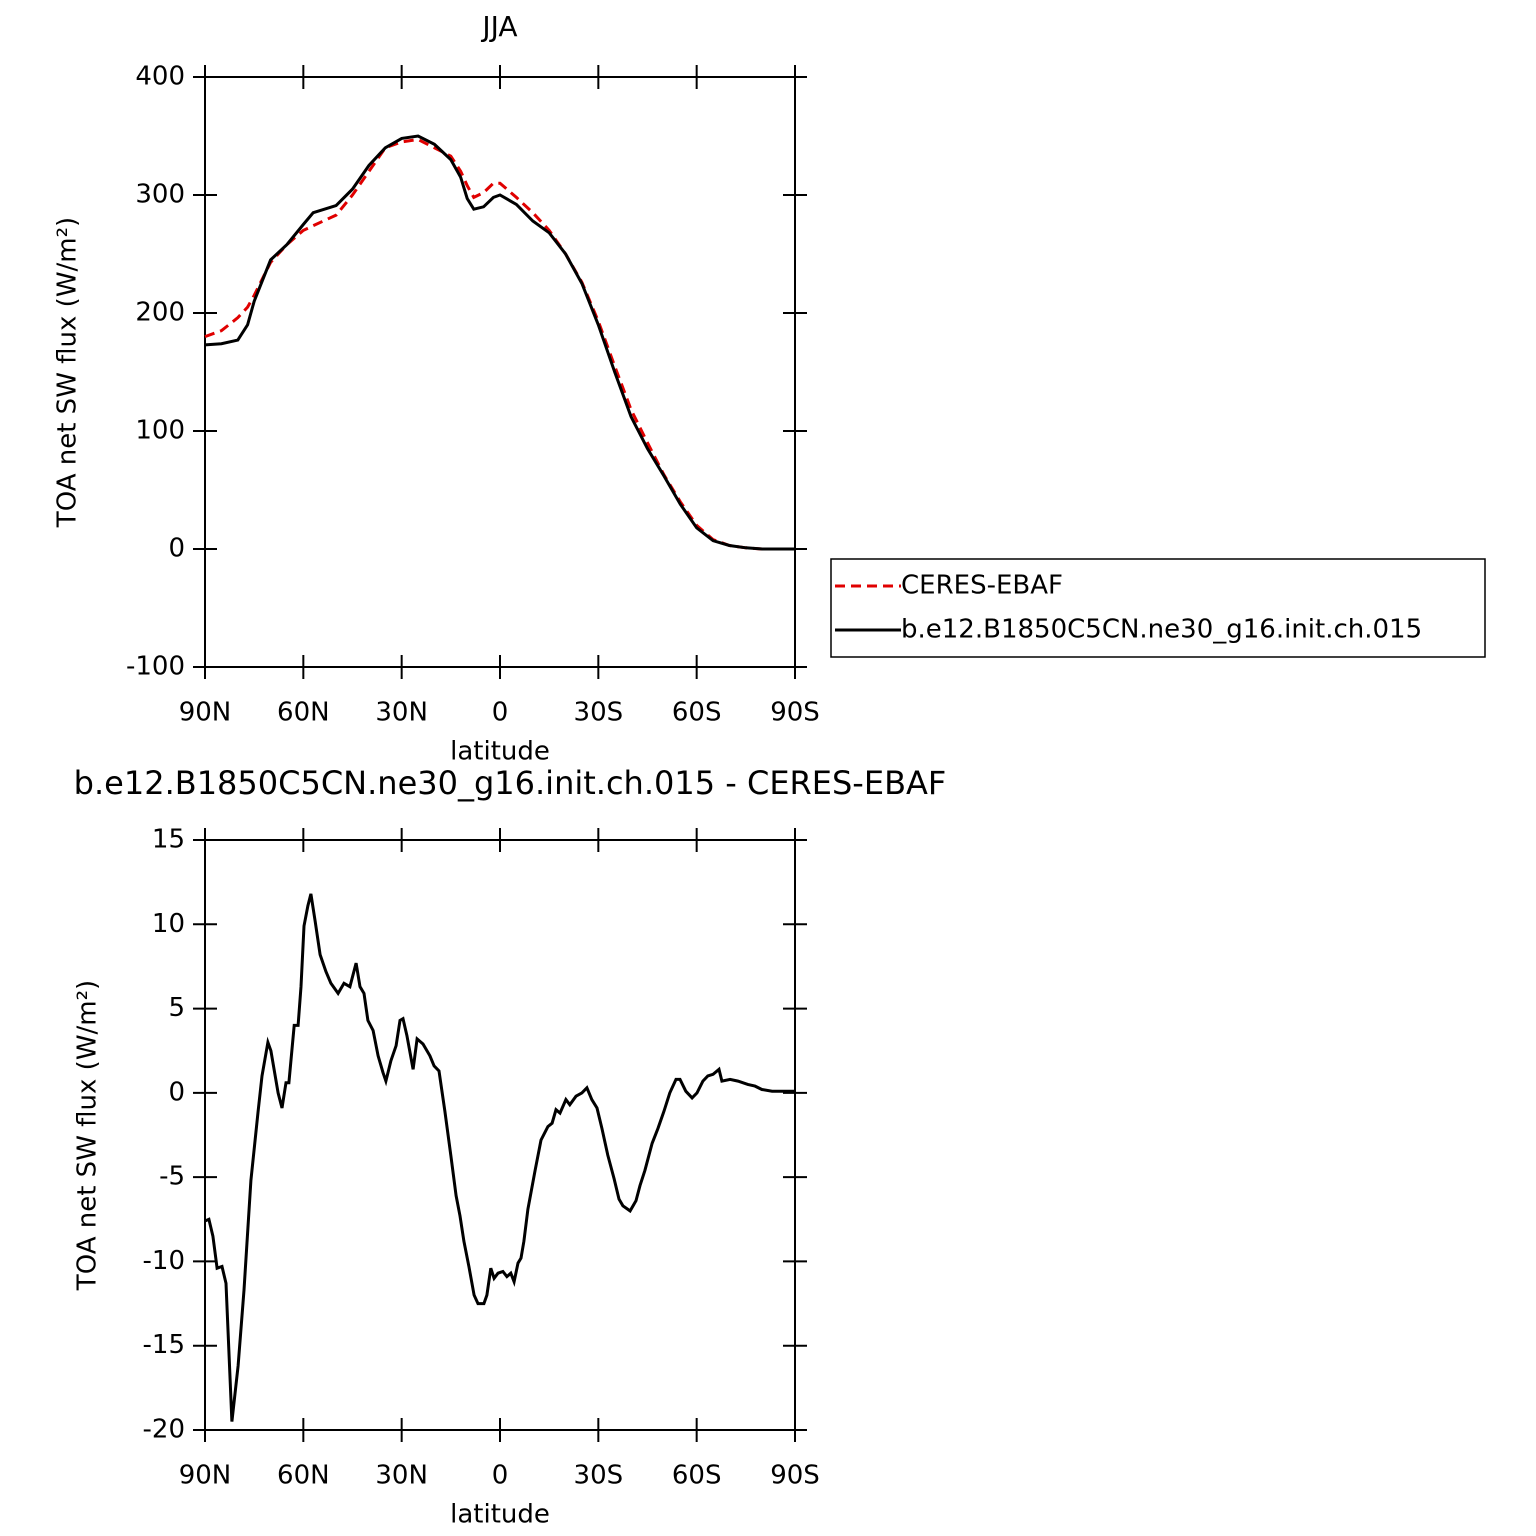 The width and height of the screenshot is (1536, 1536). I want to click on y-tick-label: 10, so click(168, 924).